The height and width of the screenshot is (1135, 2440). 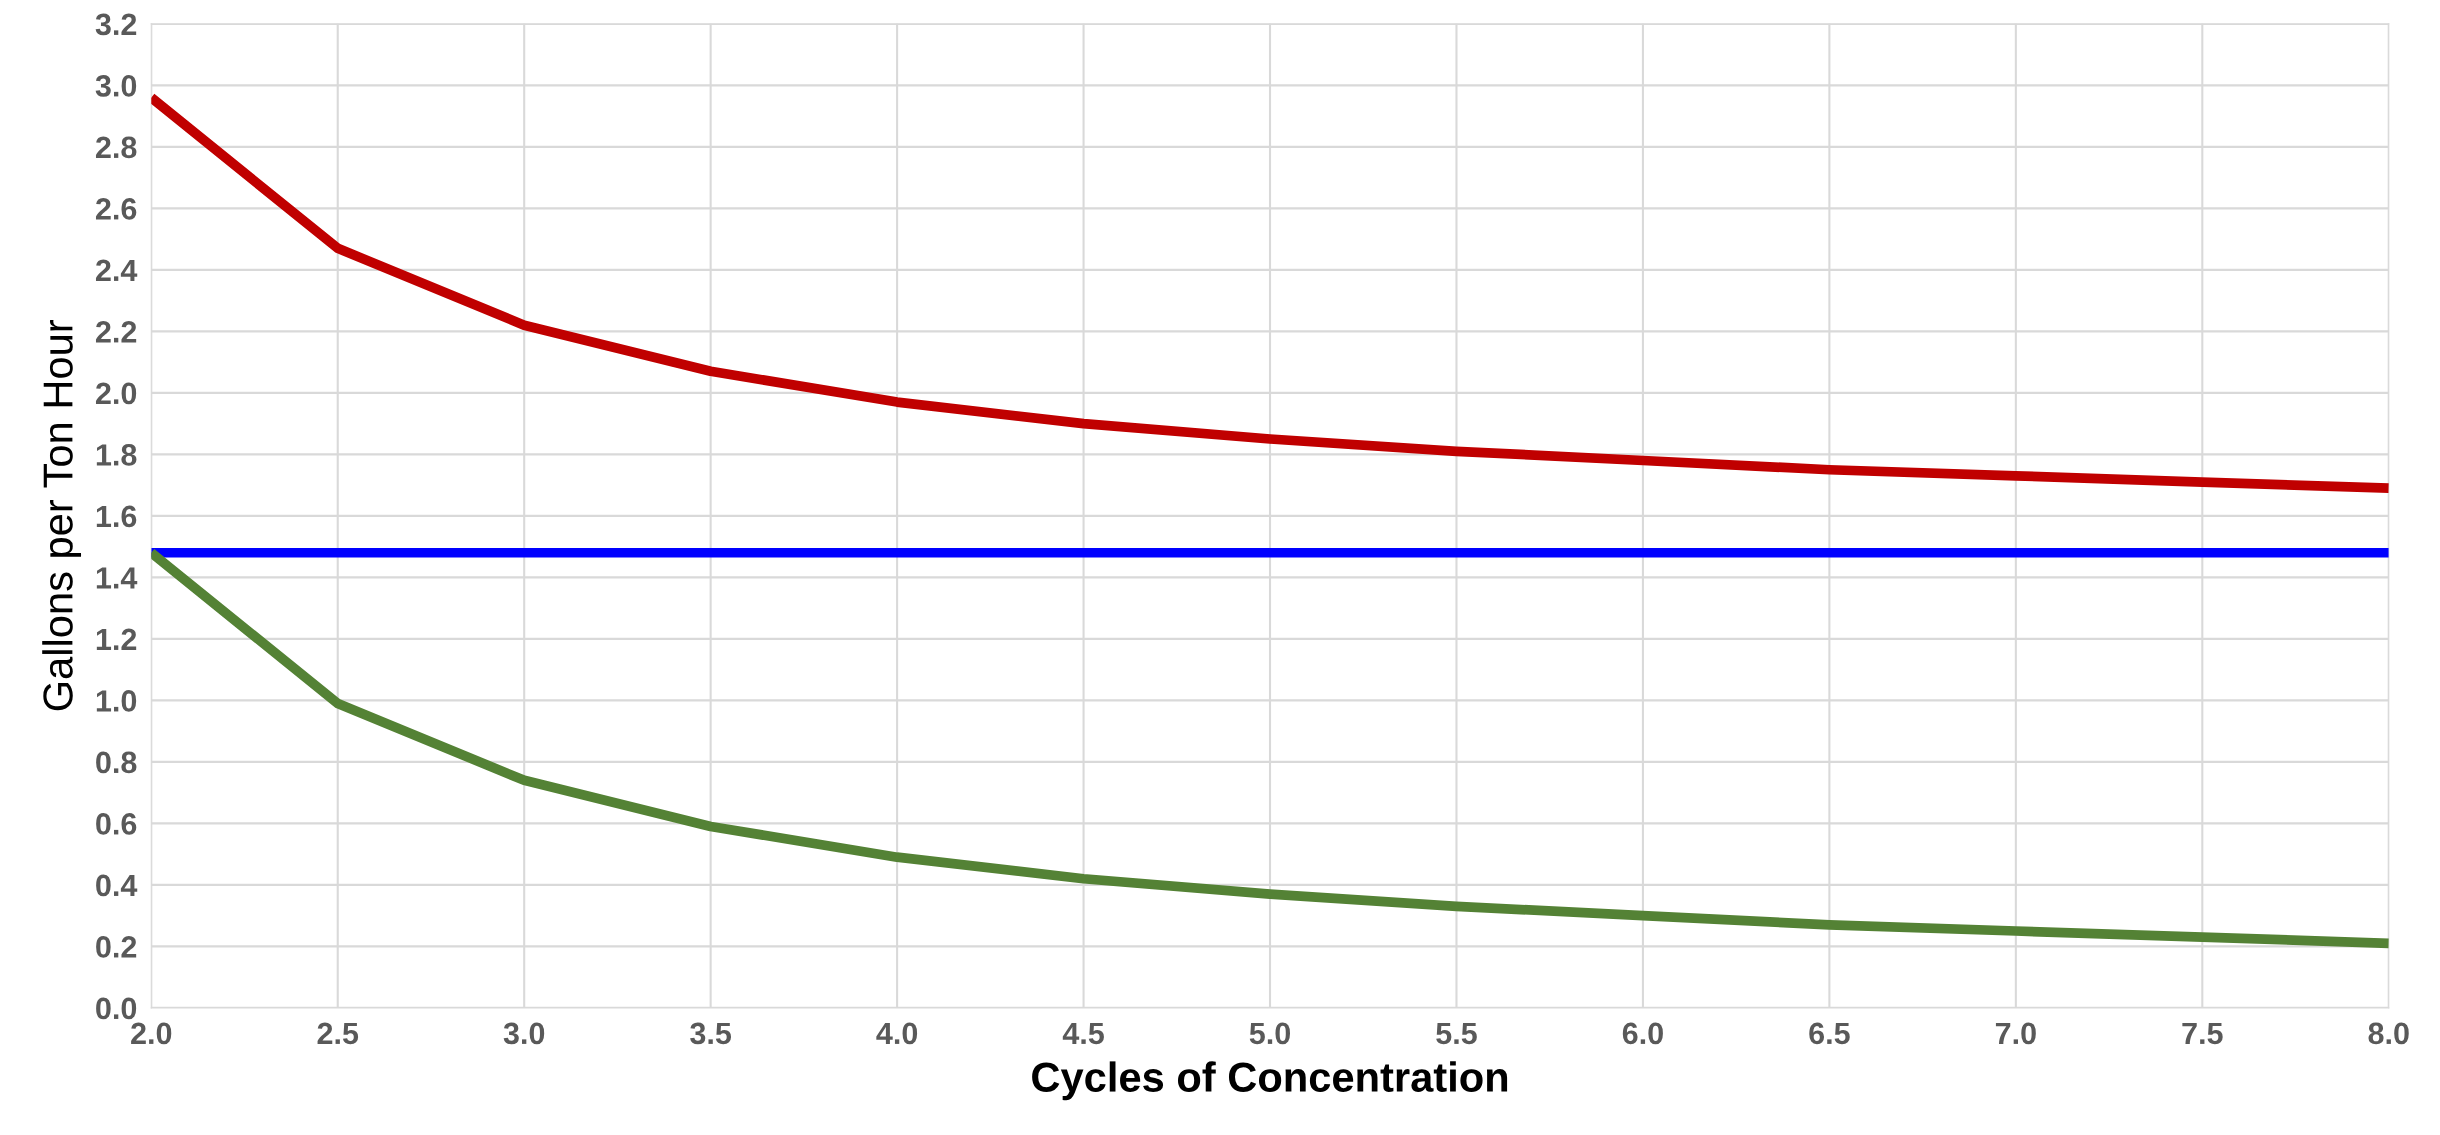 What do you see at coordinates (116, 24) in the screenshot?
I see `y-tick-label: 3.2` at bounding box center [116, 24].